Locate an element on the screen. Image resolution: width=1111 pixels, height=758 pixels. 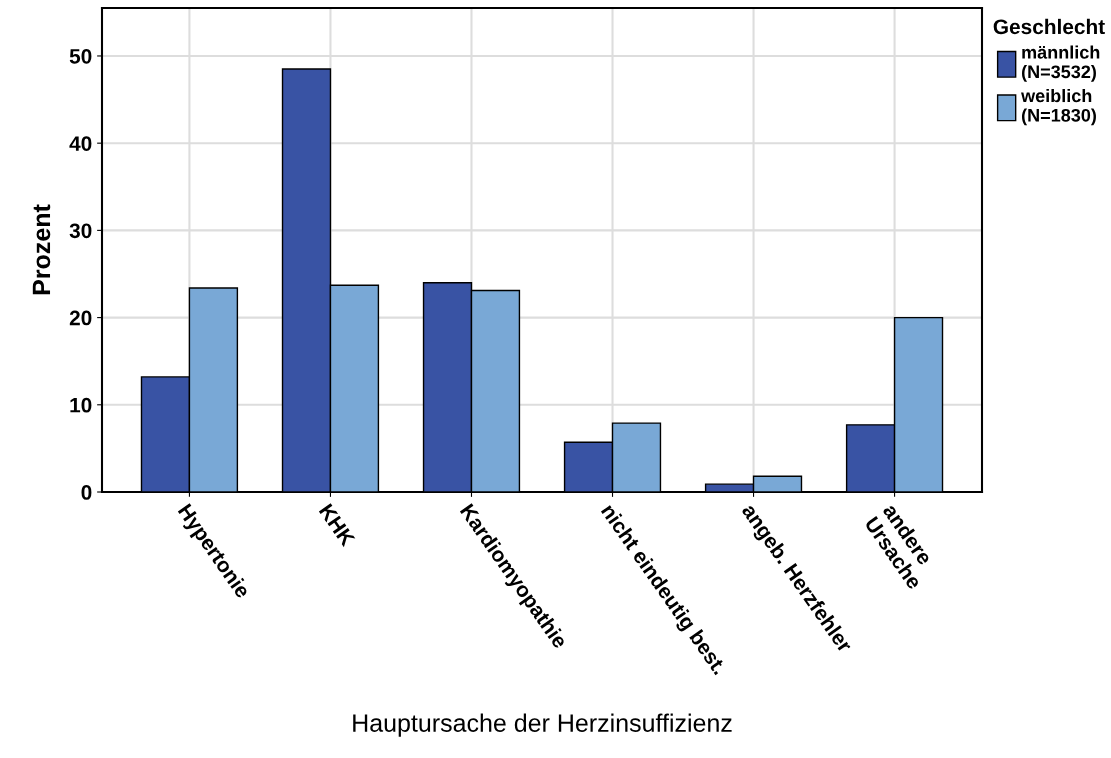
y-tick-label: 10 is located at coordinates (81, 405).